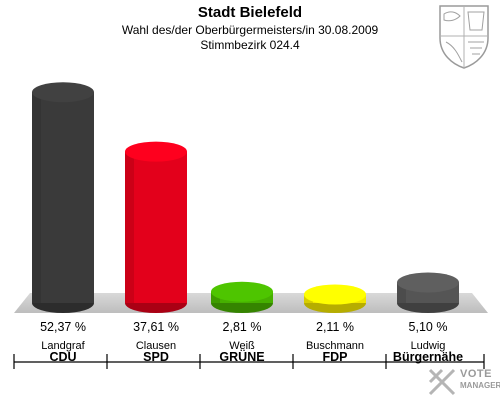 Image resolution: width=500 pixels, height=400 pixels. I want to click on party-label: Bürgernähe, so click(428, 357).